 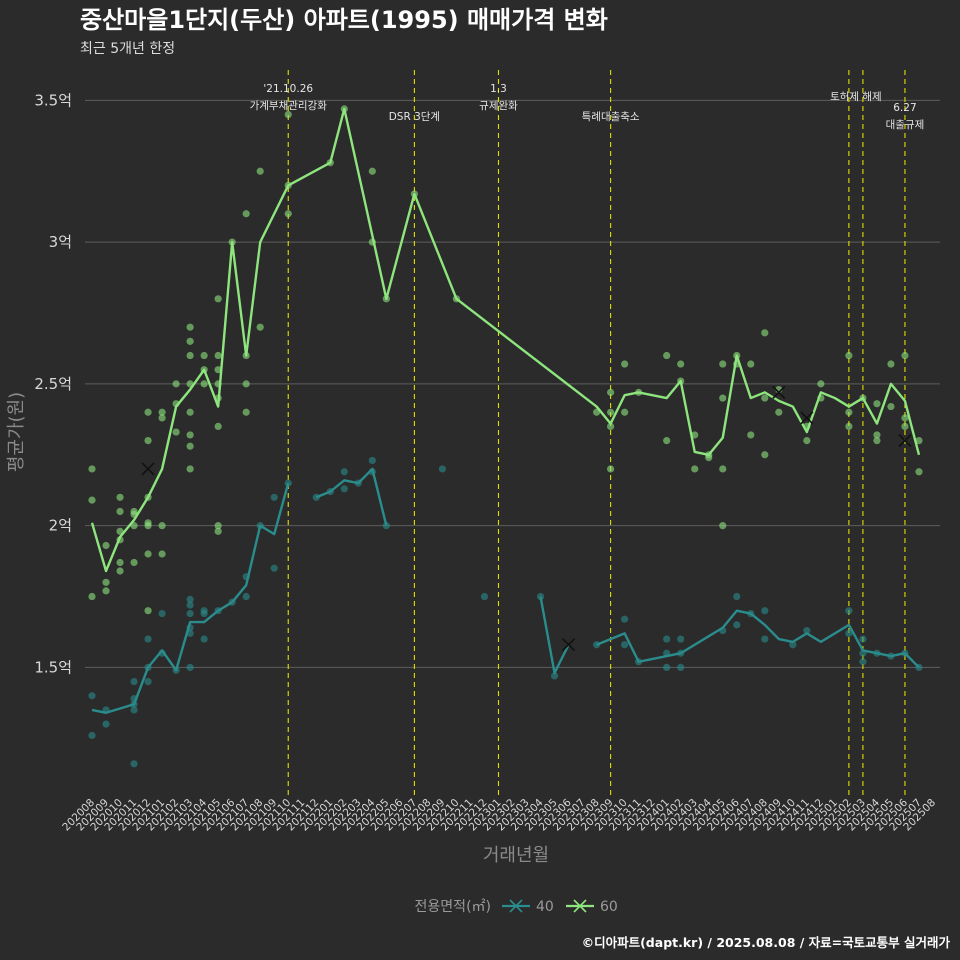 What do you see at coordinates (592, 907) in the screenshot?
I see `legend-item-60: 60` at bounding box center [592, 907].